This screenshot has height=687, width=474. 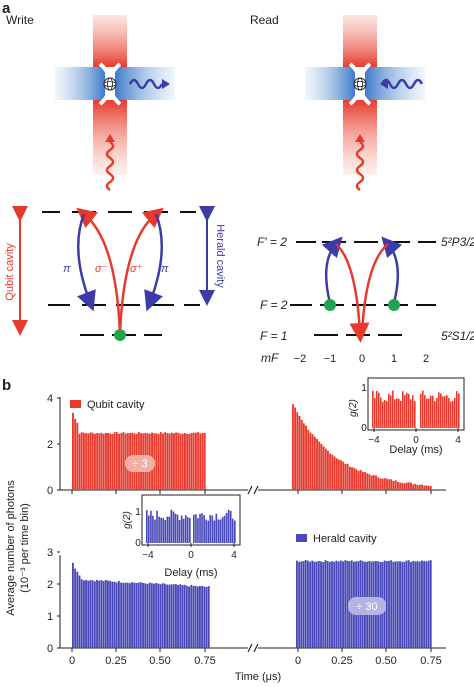 I want to click on write-level-diagram: Qubit cavity Herald cavity π π σ⁻ σ⁺, so click(x=115, y=273).